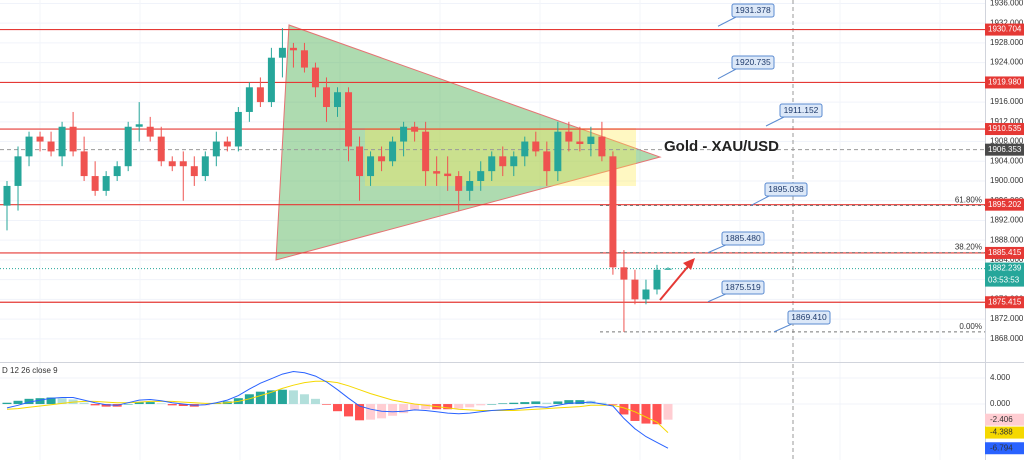  Describe the element at coordinates (1007, 220) in the screenshot. I see `y-tick-label: 1892.000` at that location.